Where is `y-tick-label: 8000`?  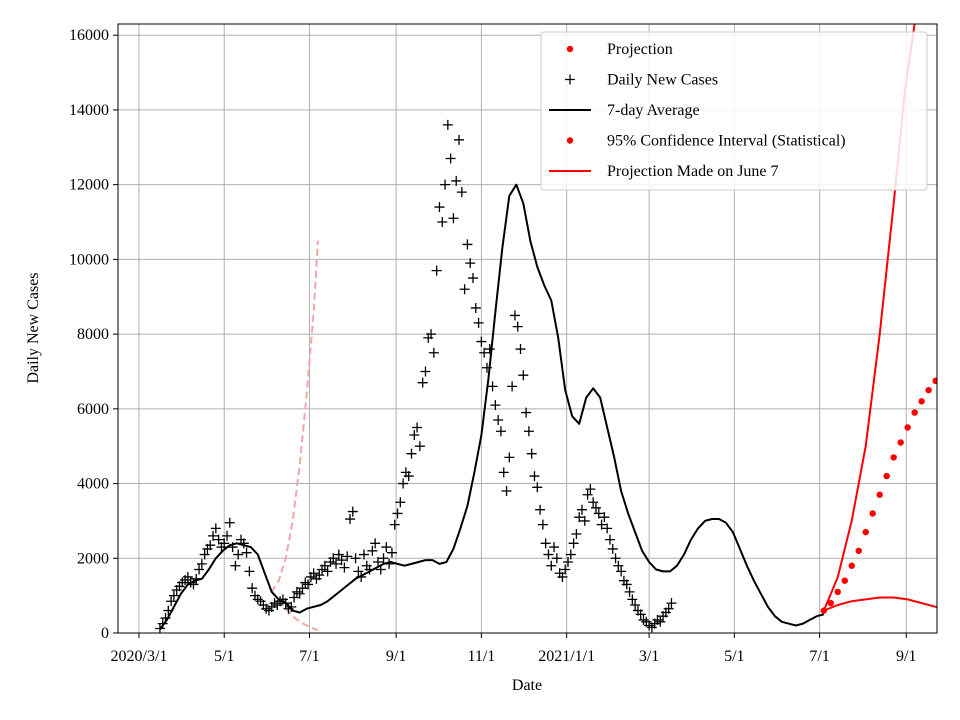 y-tick-label: 8000 is located at coordinates (93, 334).